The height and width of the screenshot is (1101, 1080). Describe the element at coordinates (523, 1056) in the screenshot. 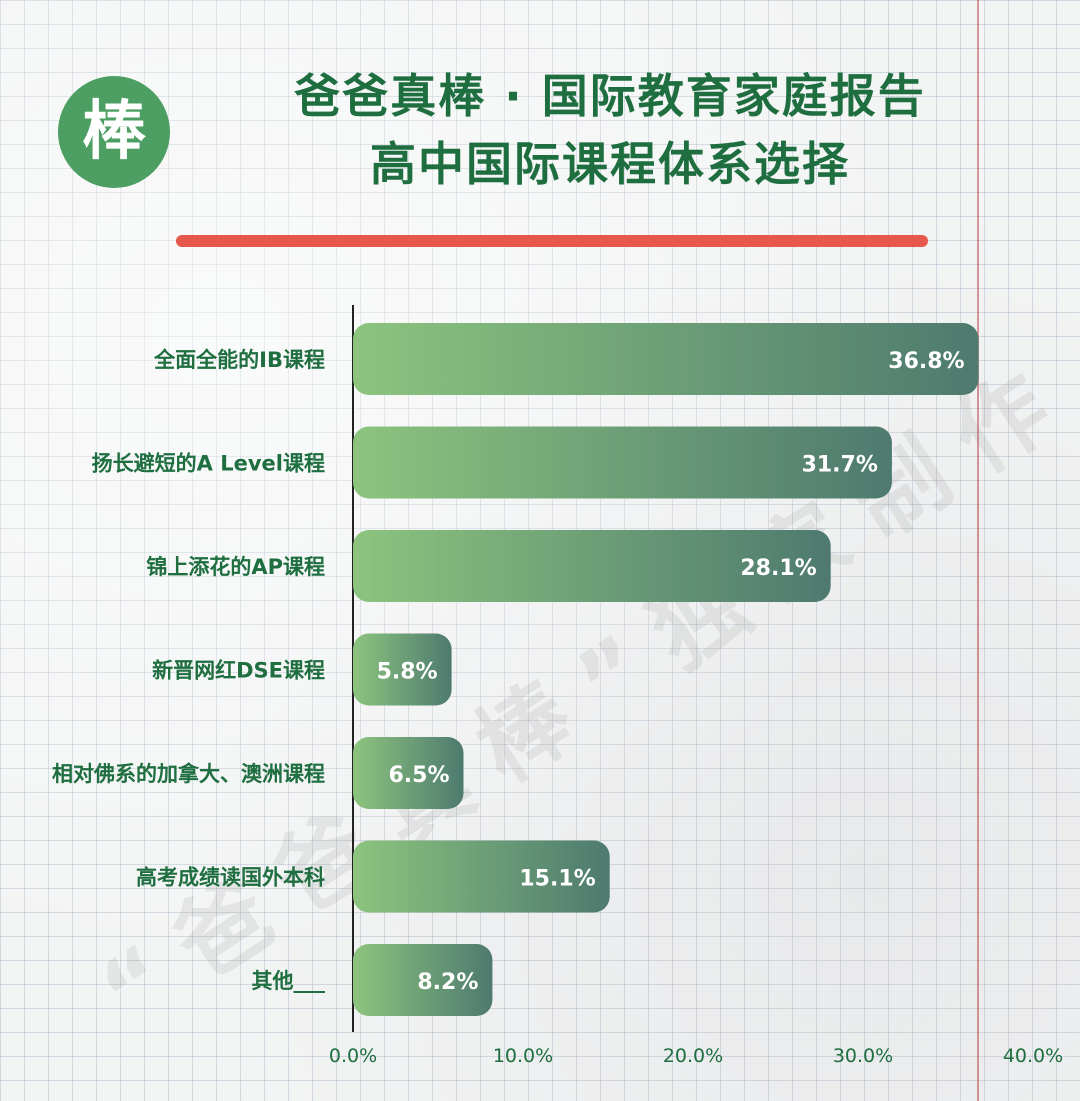

I see `x-tick-label: 10.0%` at that location.